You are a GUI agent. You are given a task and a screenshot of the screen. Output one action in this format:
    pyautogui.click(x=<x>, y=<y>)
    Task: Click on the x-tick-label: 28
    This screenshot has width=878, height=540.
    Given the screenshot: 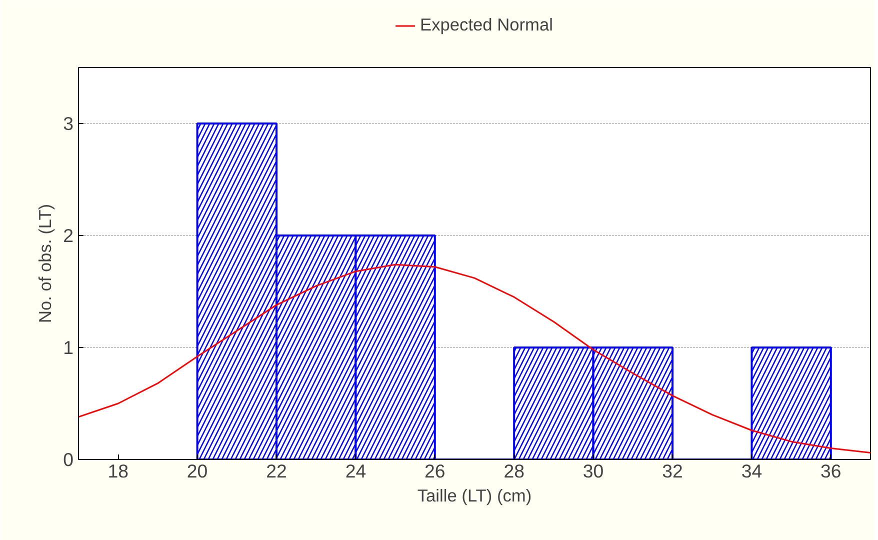 What is the action you would take?
    pyautogui.click(x=514, y=471)
    